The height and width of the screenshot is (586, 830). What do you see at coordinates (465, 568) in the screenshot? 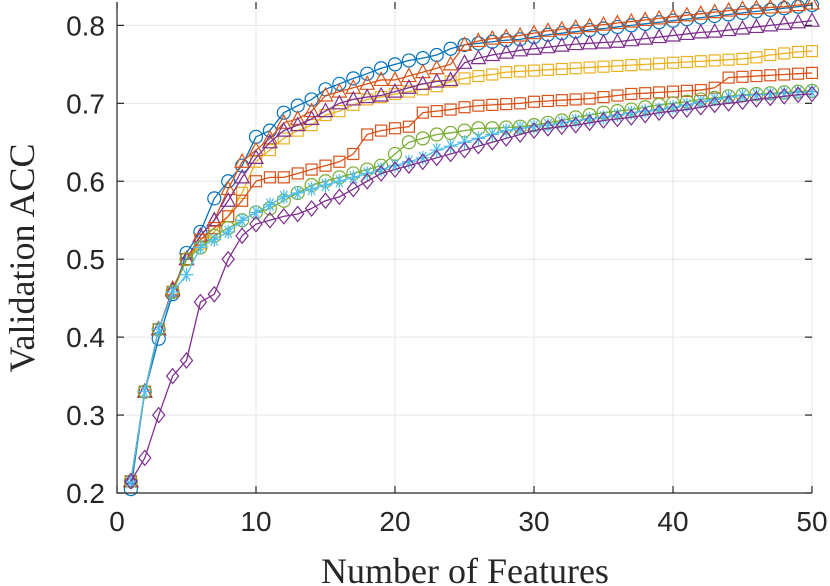
I see `x-axis-label: Number of Features` at bounding box center [465, 568].